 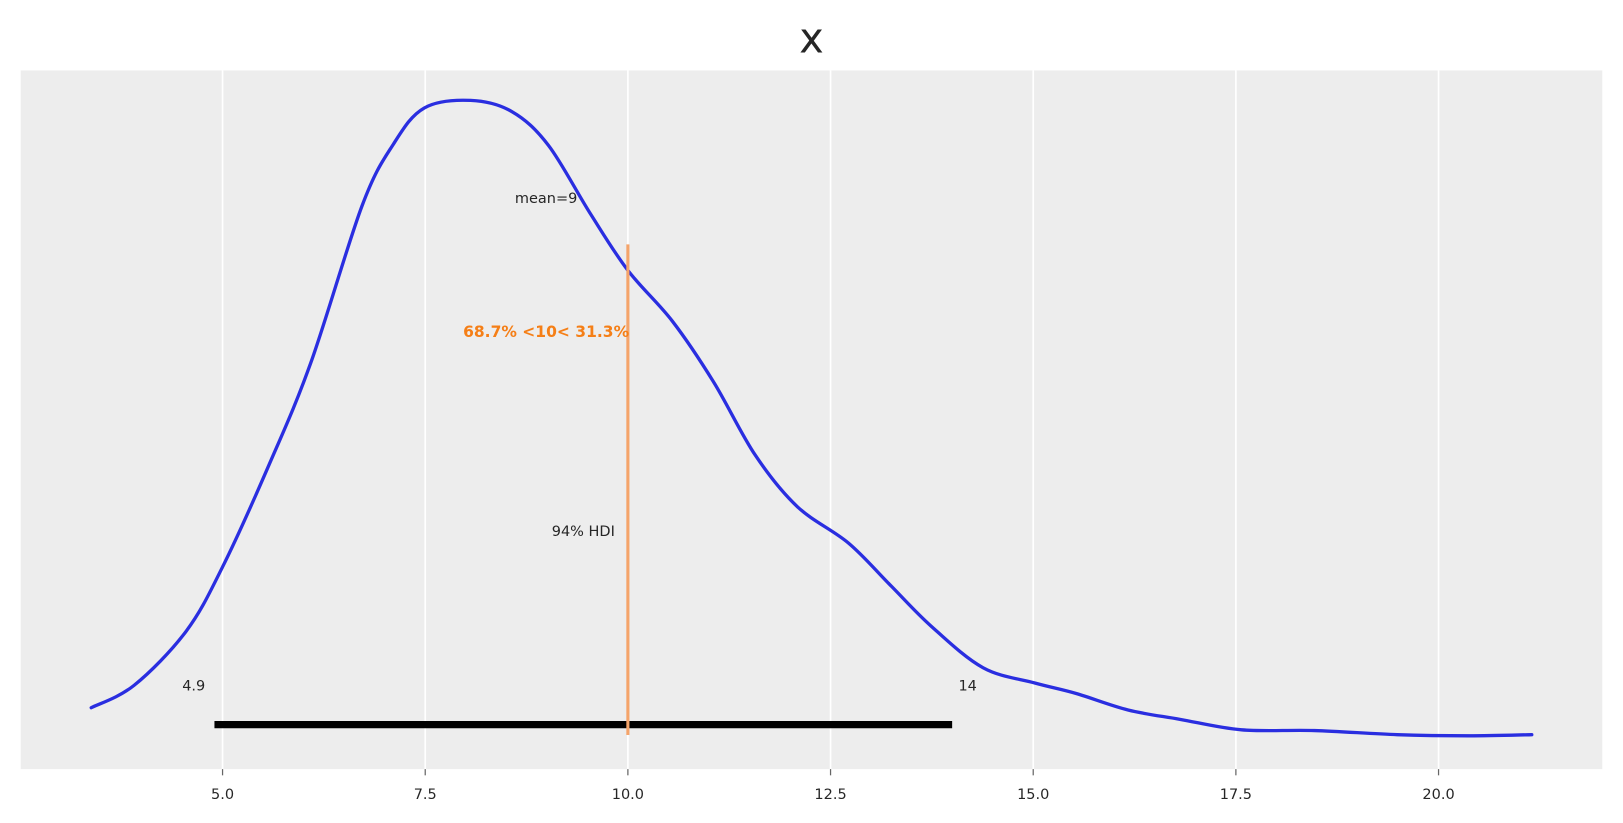 What do you see at coordinates (628, 795) in the screenshot?
I see `x-tick-label: 10.0` at bounding box center [628, 795].